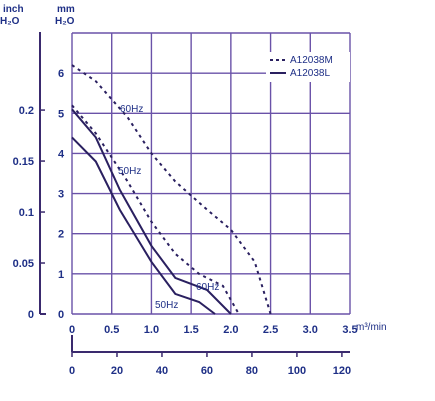 This screenshot has width=435, height=401. What do you see at coordinates (61, 275) in the screenshot?
I see `y-mm-tick-label: 1` at bounding box center [61, 275].